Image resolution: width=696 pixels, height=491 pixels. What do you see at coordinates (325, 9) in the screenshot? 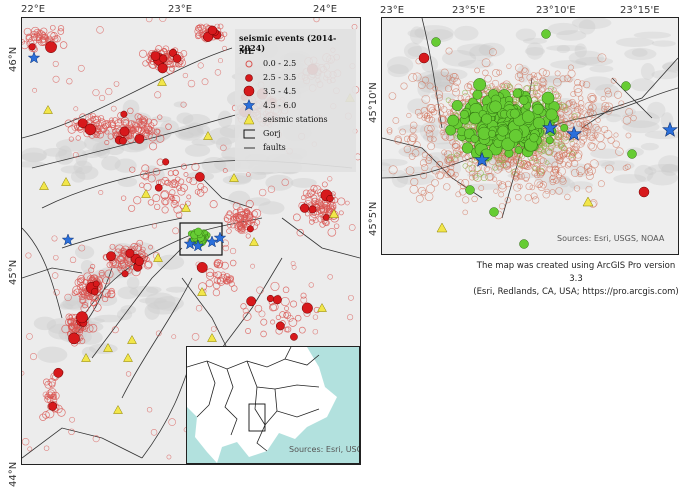
I see `lon-tick-24: 24°E` at bounding box center [325, 9].